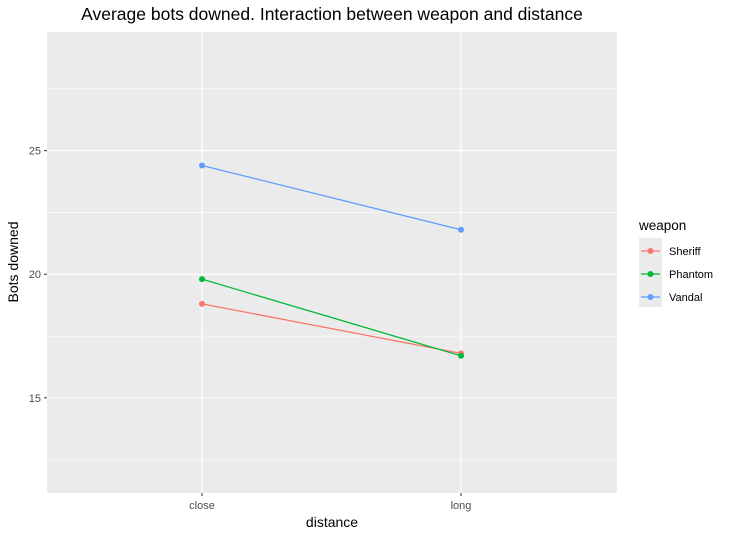 This screenshot has height=538, width=733. I want to click on series-vandal, so click(331, 197).